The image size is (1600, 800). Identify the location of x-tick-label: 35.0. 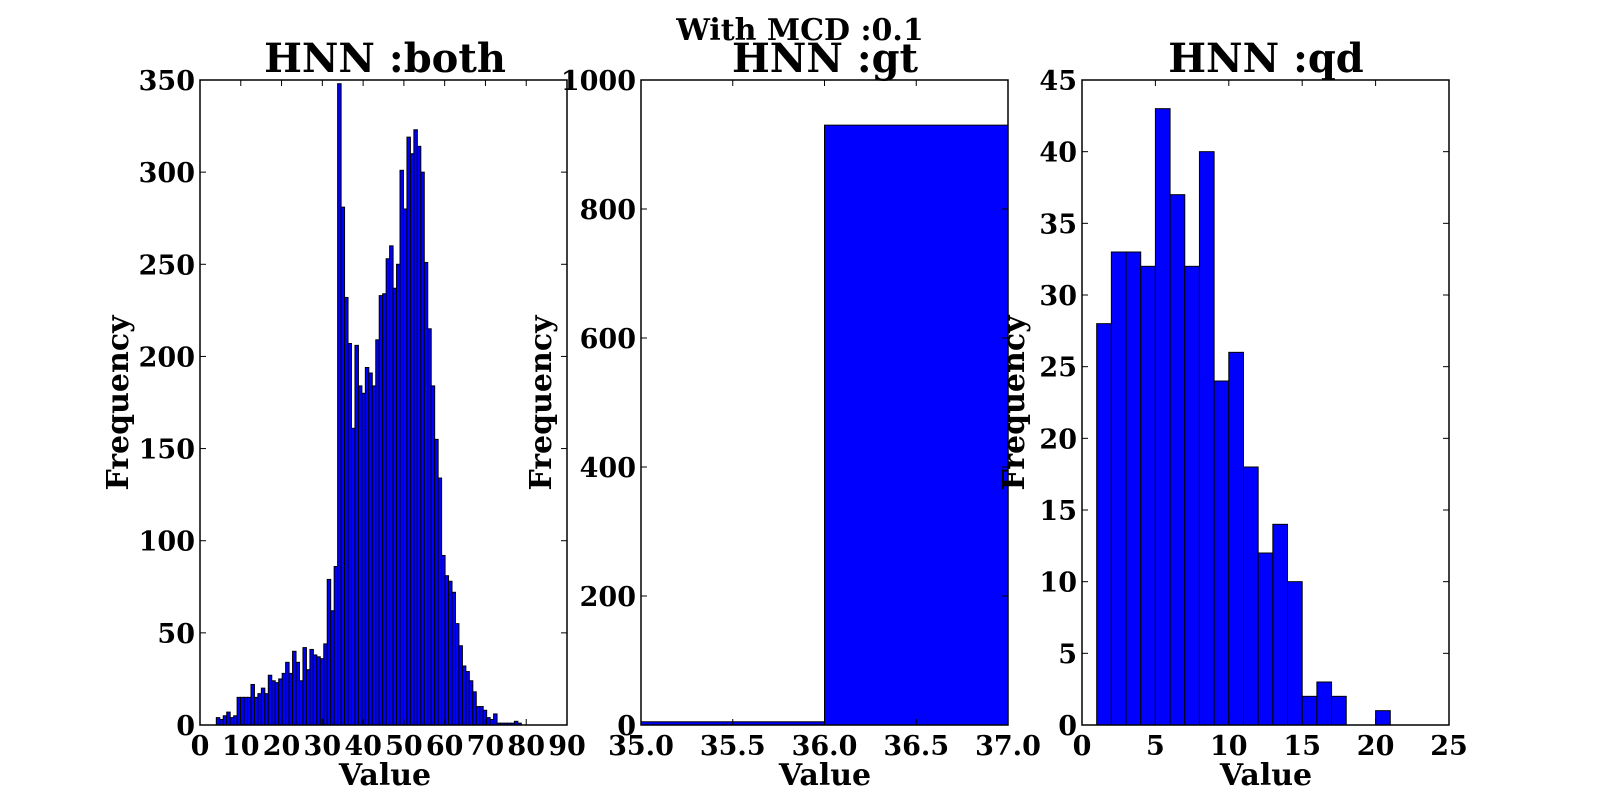
(641, 746).